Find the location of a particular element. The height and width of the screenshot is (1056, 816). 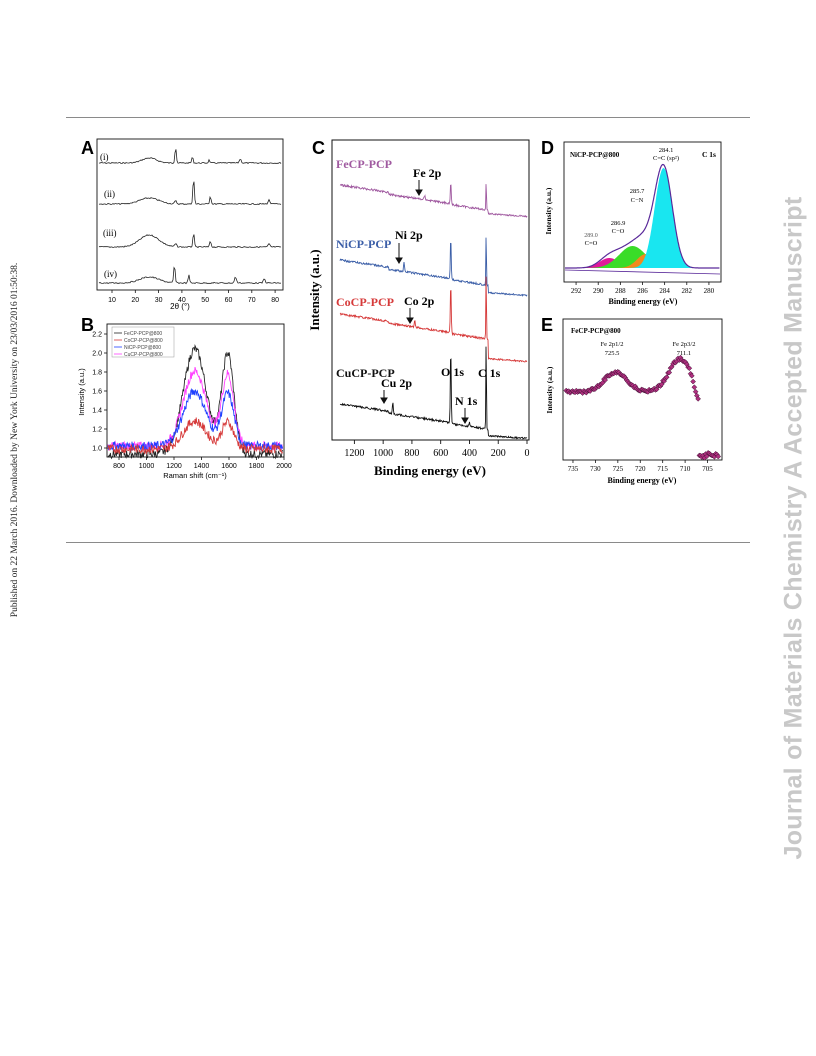

panel-d-fits is located at coordinates (642, 219).